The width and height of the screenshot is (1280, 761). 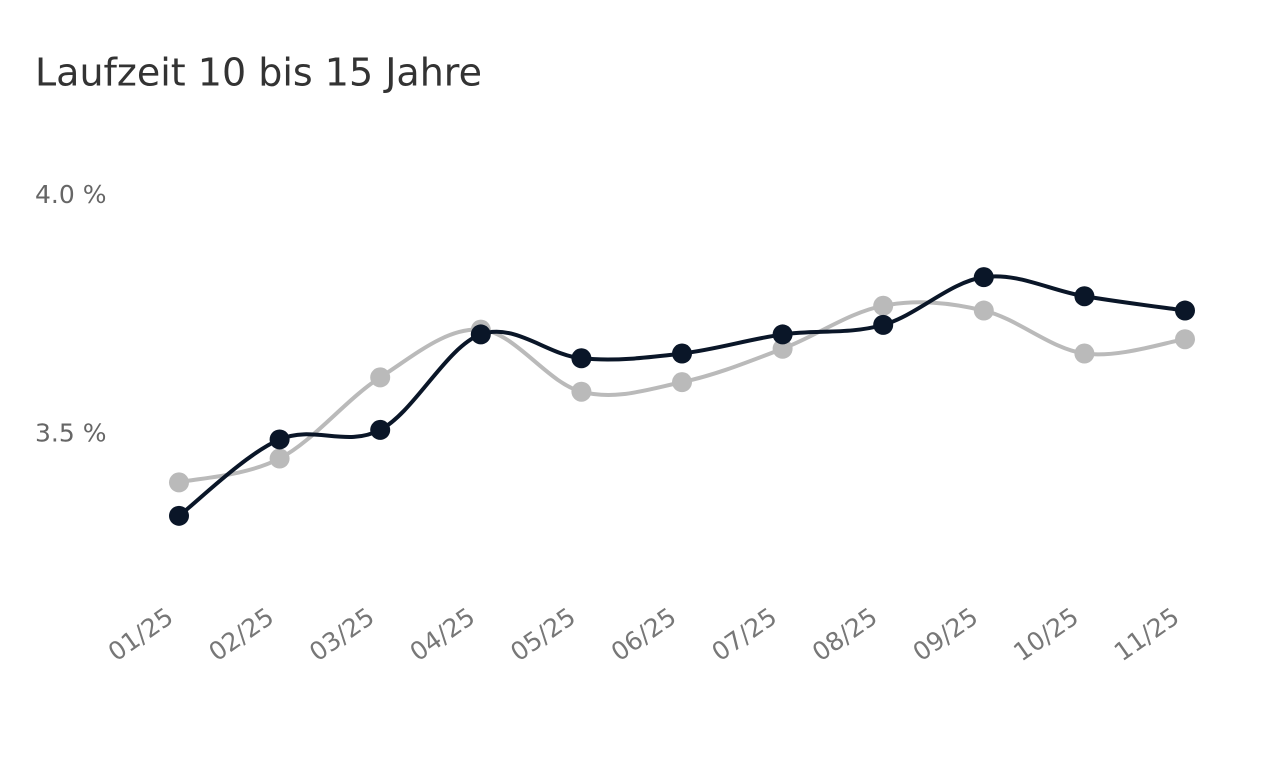 I want to click on x-tick-label: 11/25, so click(x=1147, y=634).